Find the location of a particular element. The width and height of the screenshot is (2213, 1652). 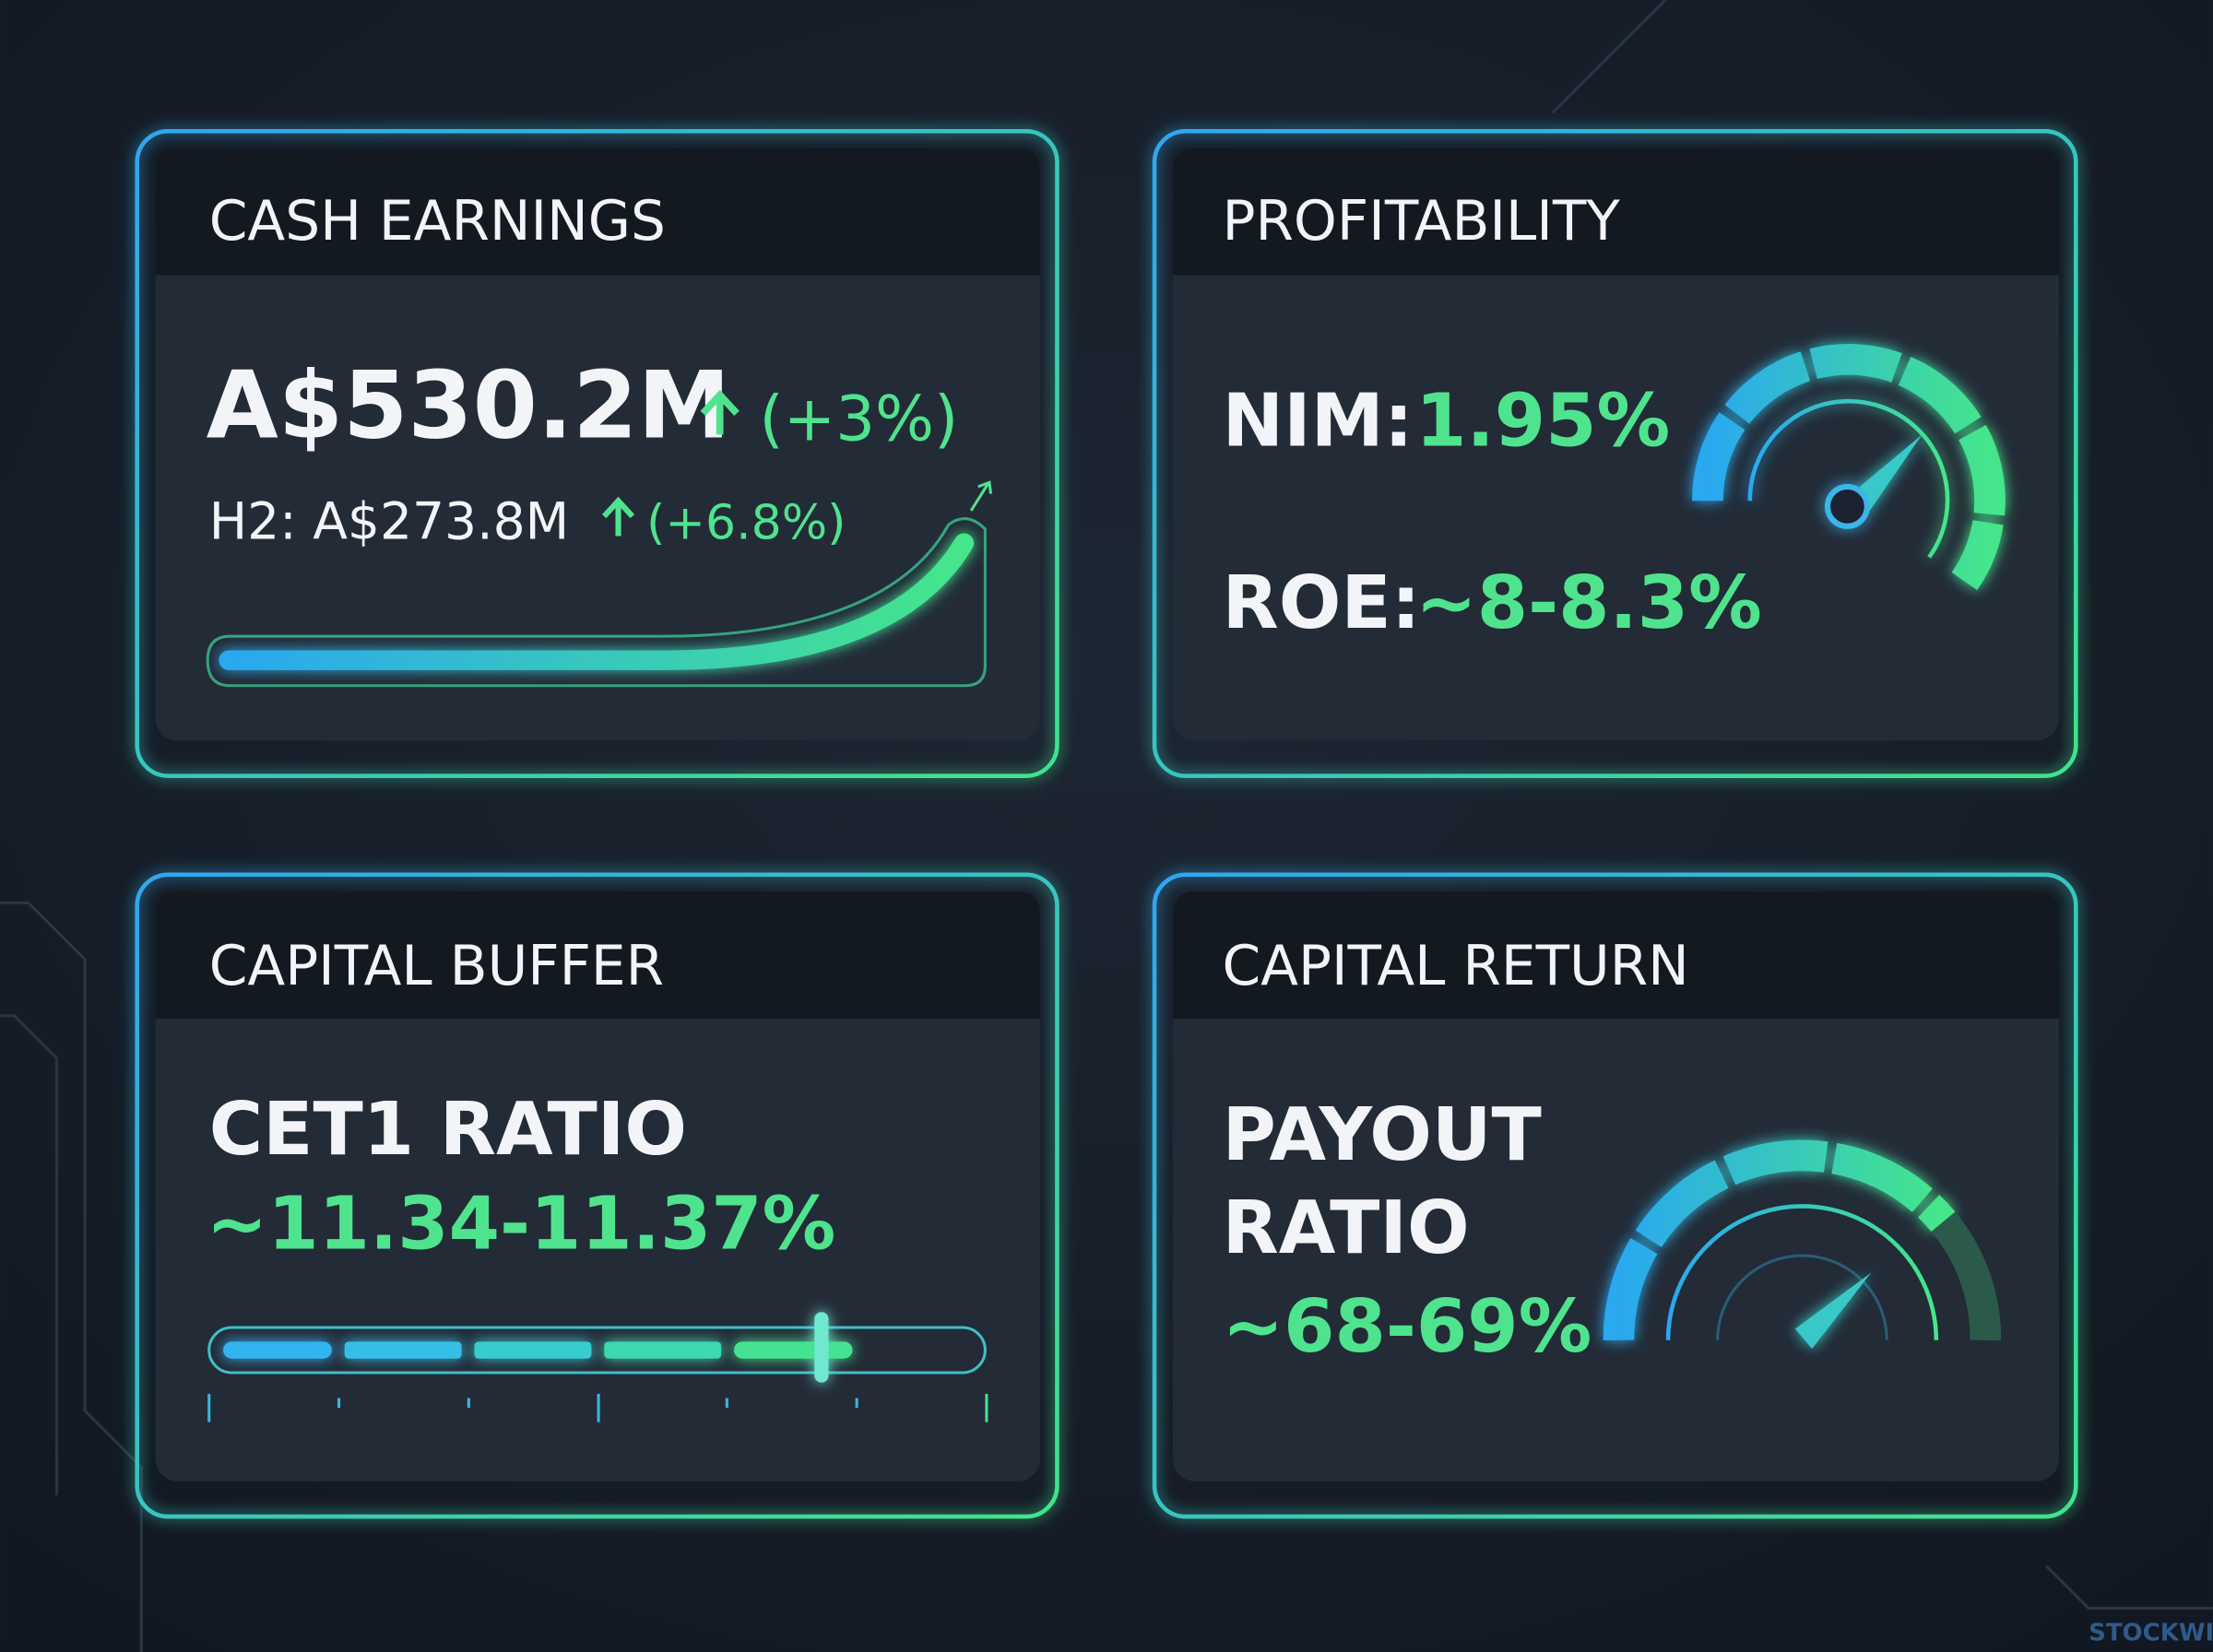

headline-value: A$530.2M is located at coordinates (468, 404).